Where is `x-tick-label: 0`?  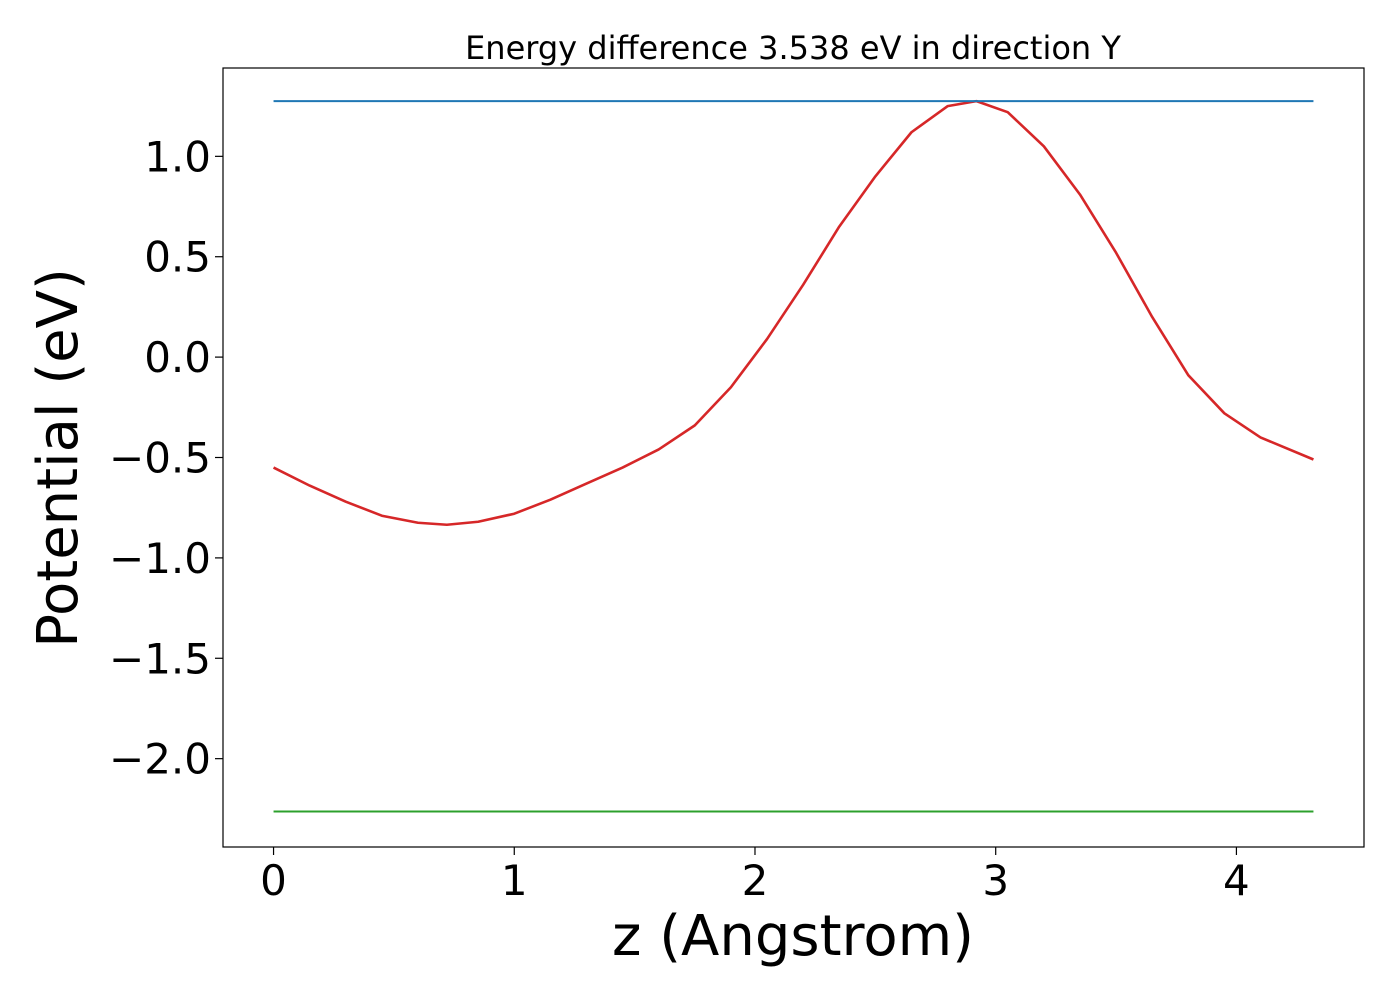
x-tick-label: 0 is located at coordinates (273, 880).